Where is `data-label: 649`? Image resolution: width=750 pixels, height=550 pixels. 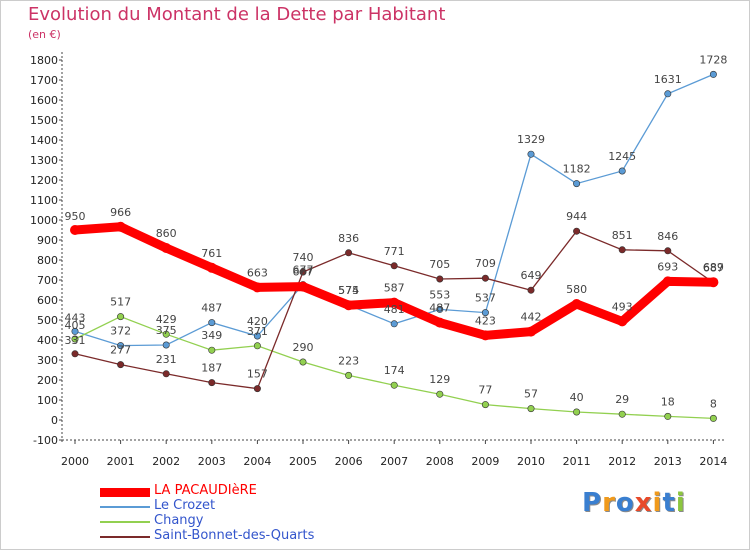
data-label: 649 is located at coordinates (531, 275).